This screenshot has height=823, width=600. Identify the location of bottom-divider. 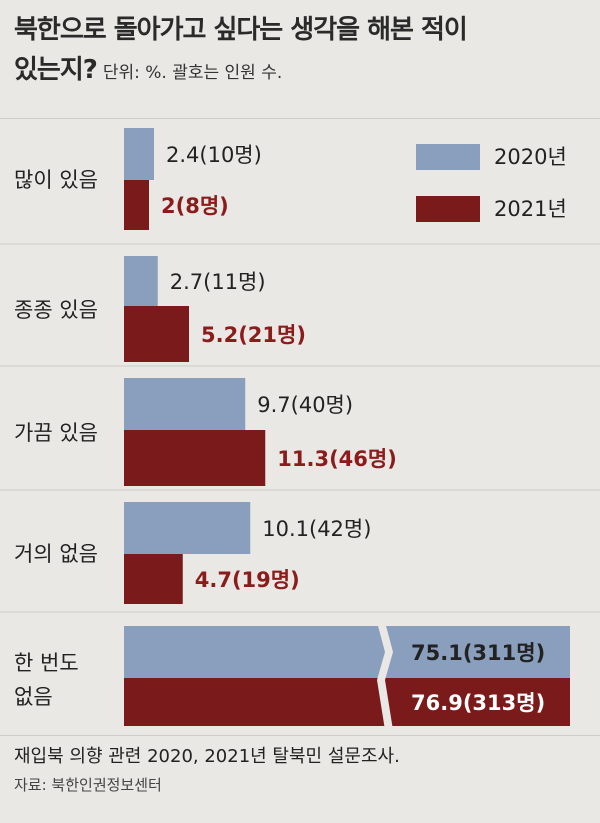
(300, 735).